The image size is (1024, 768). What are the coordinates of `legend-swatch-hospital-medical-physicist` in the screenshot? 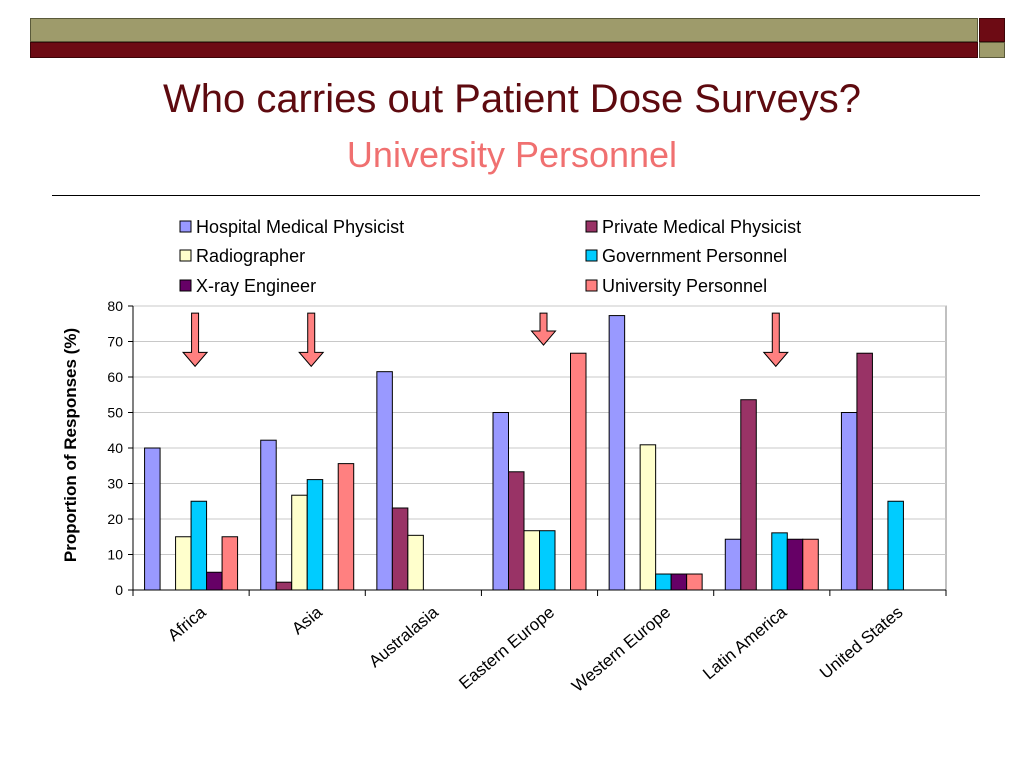 It's located at (185, 226).